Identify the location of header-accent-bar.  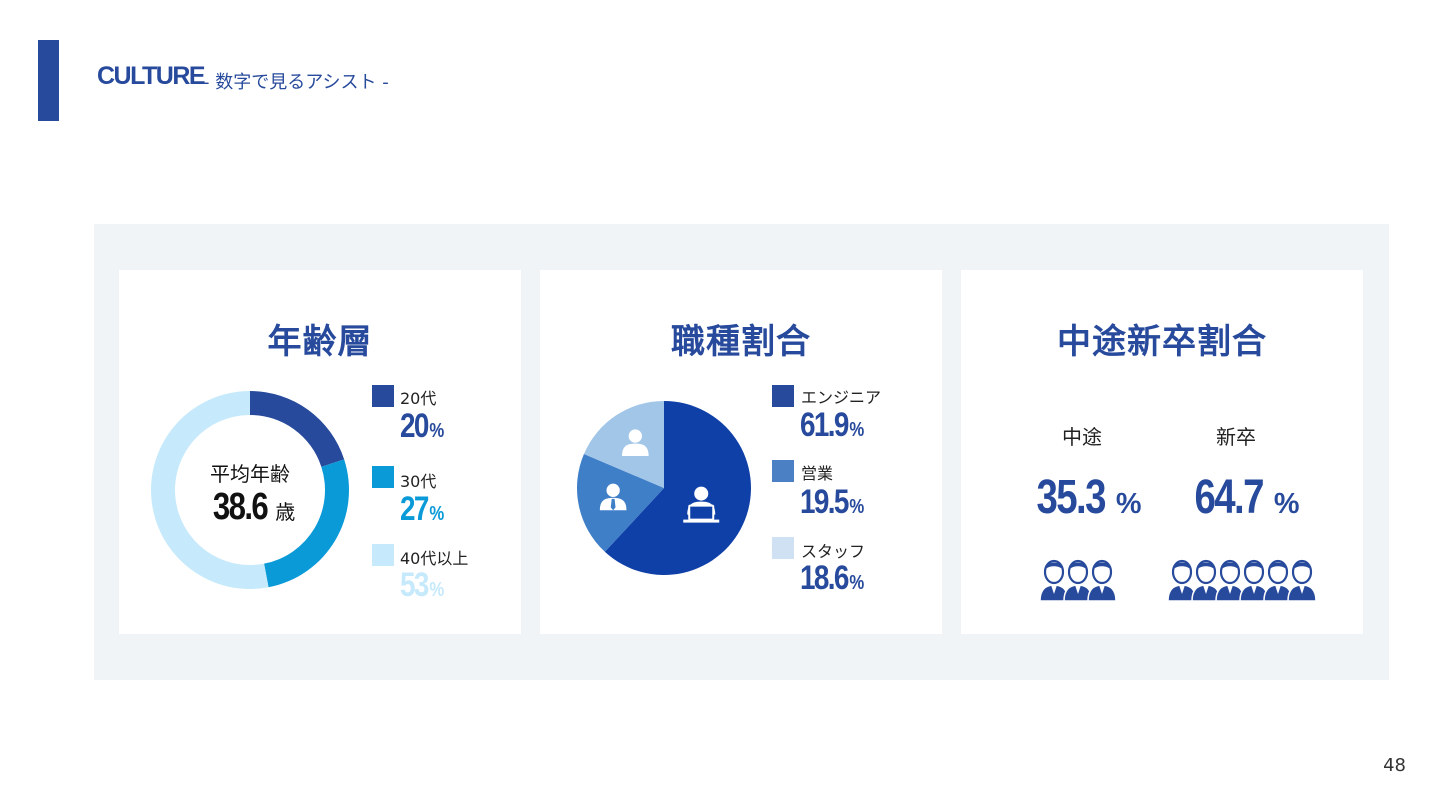
(48, 80).